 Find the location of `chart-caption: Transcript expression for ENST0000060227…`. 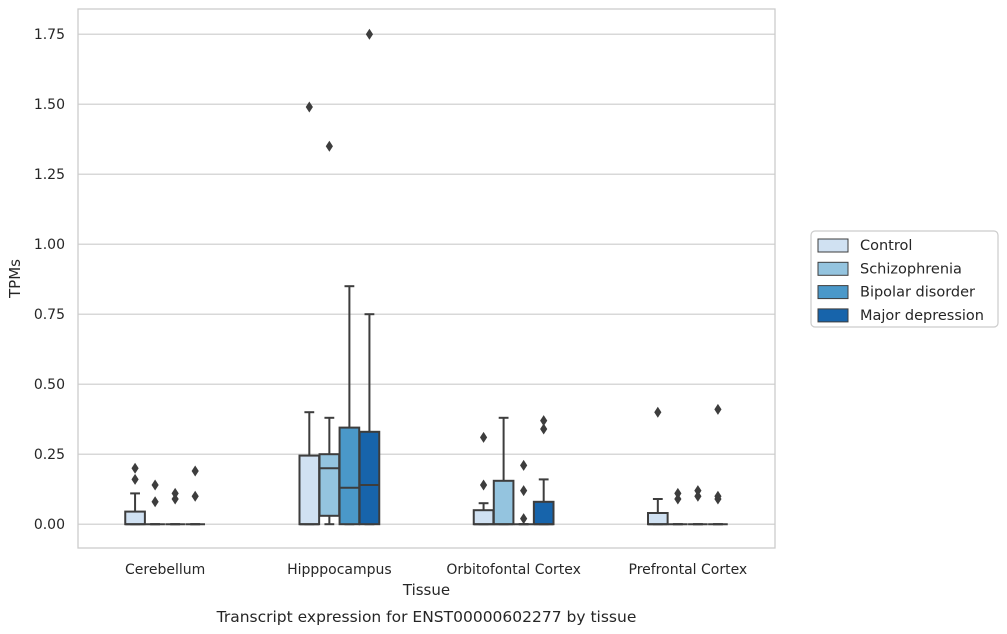

chart-caption: Transcript expression for ENST0000060227… is located at coordinates (426, 617).